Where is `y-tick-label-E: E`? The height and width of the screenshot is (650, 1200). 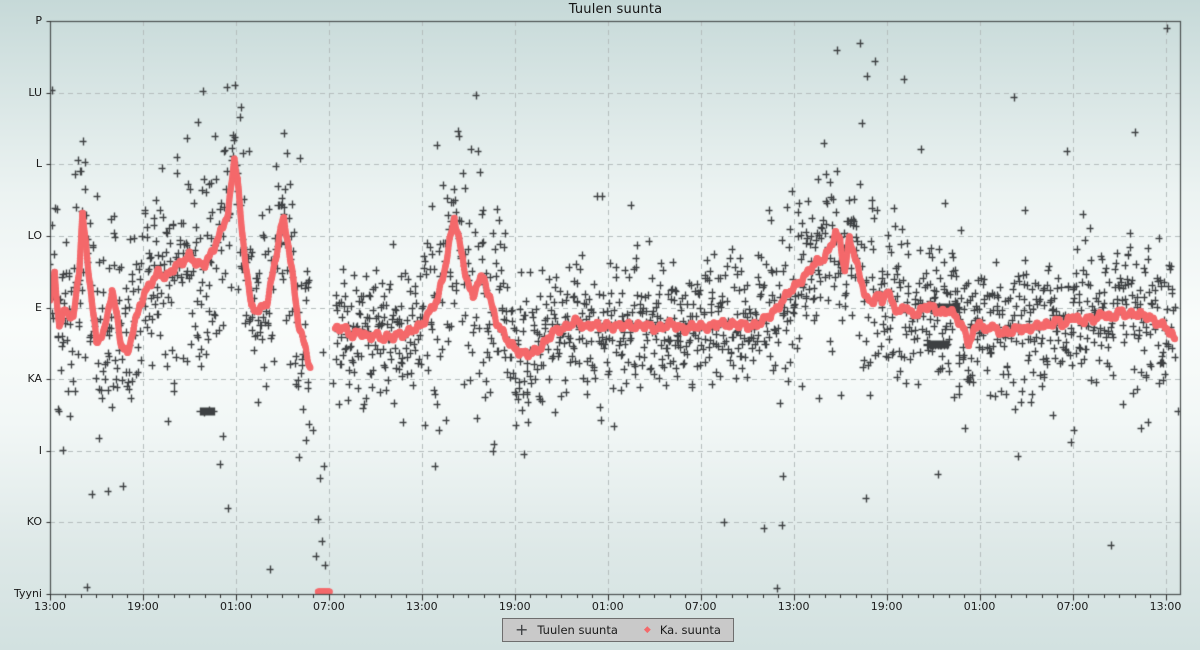
y-tick-label-E: E is located at coordinates (38, 307).